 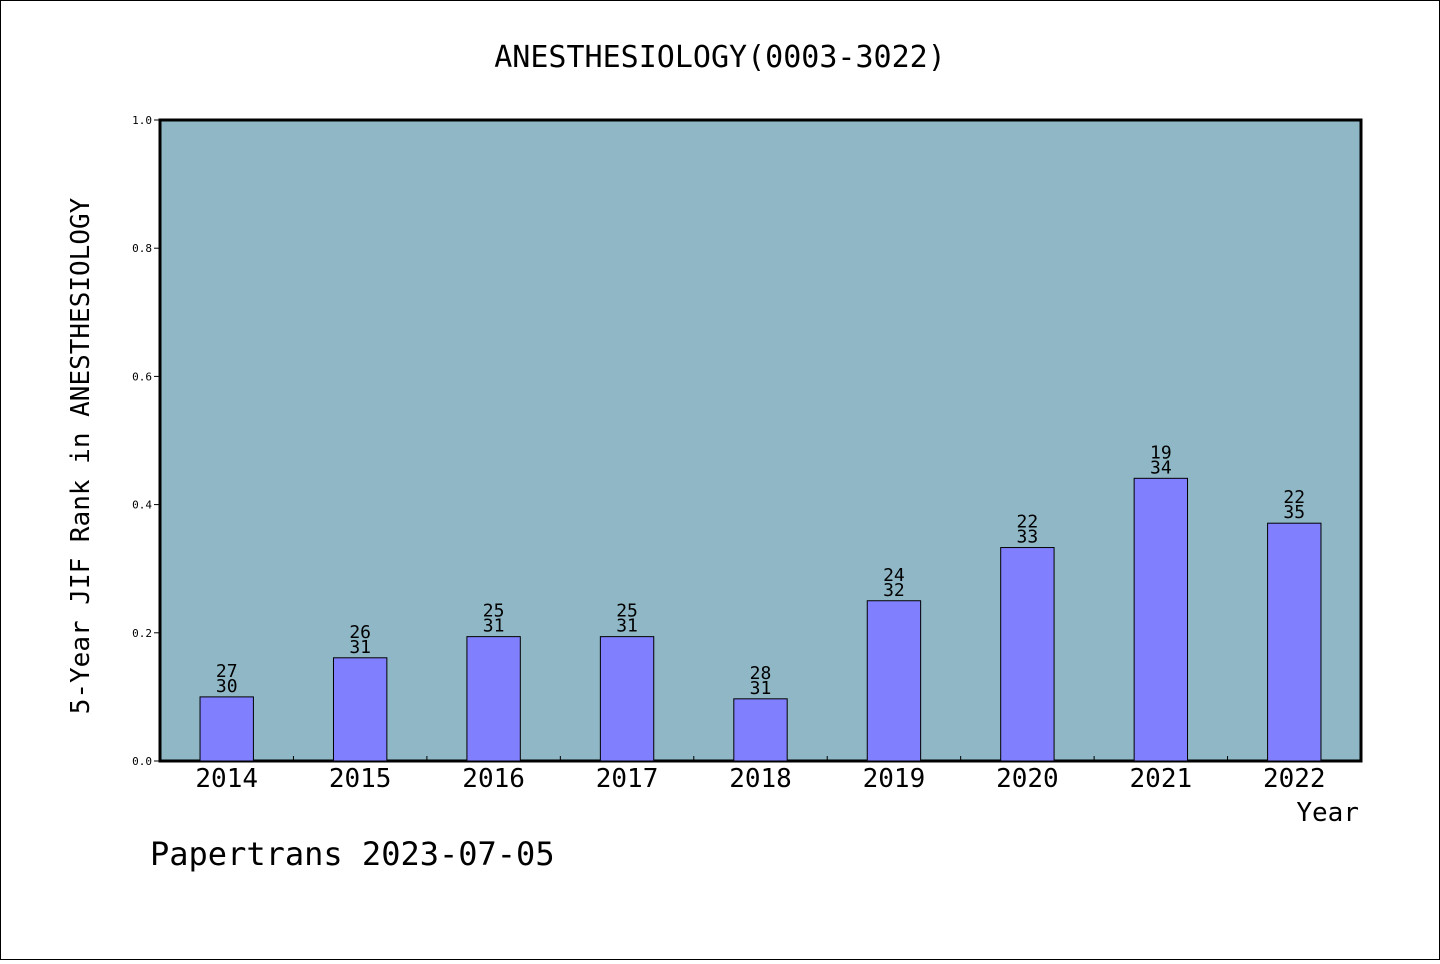 What do you see at coordinates (1161, 619) in the screenshot?
I see `bar-2021` at bounding box center [1161, 619].